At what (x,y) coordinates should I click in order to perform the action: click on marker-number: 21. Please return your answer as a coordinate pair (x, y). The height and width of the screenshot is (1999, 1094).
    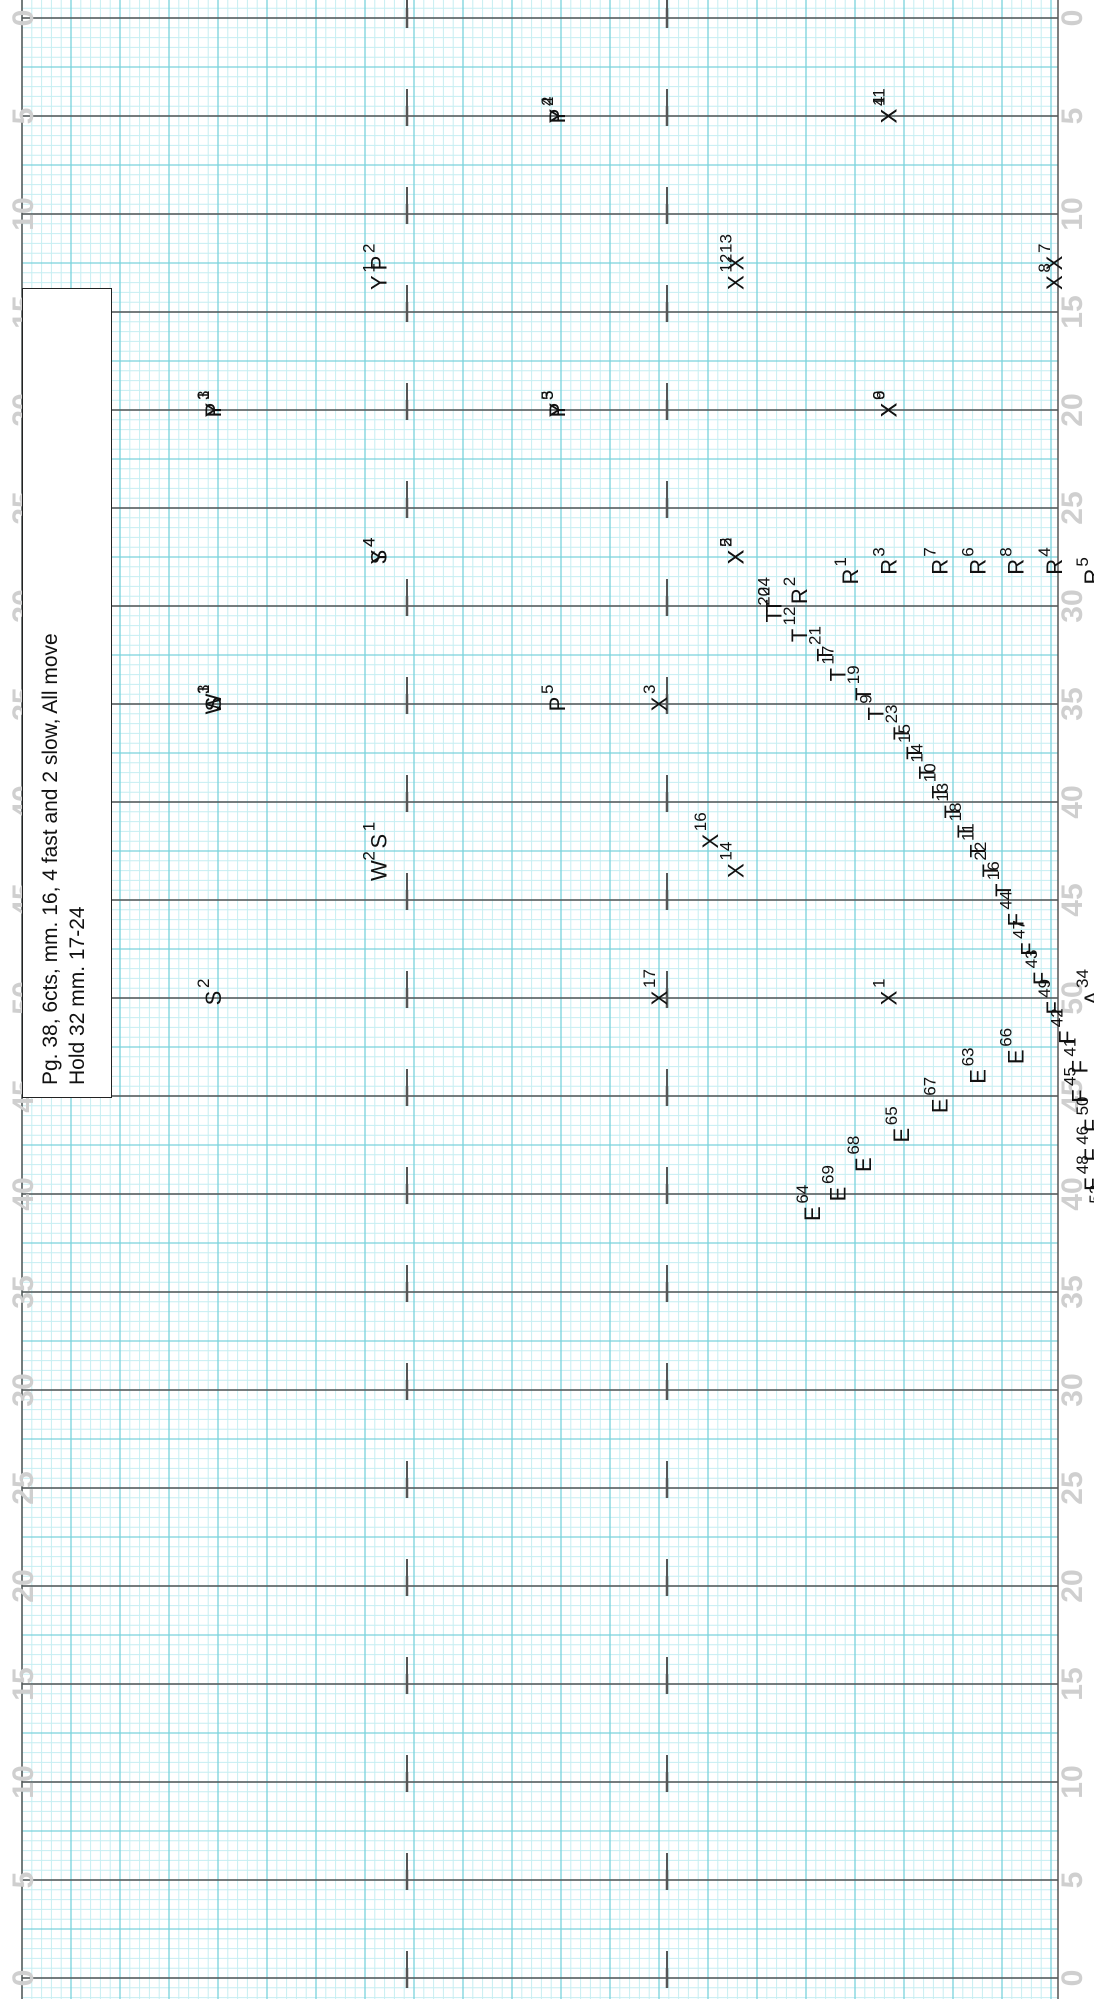
    Looking at the image, I should click on (815, 635).